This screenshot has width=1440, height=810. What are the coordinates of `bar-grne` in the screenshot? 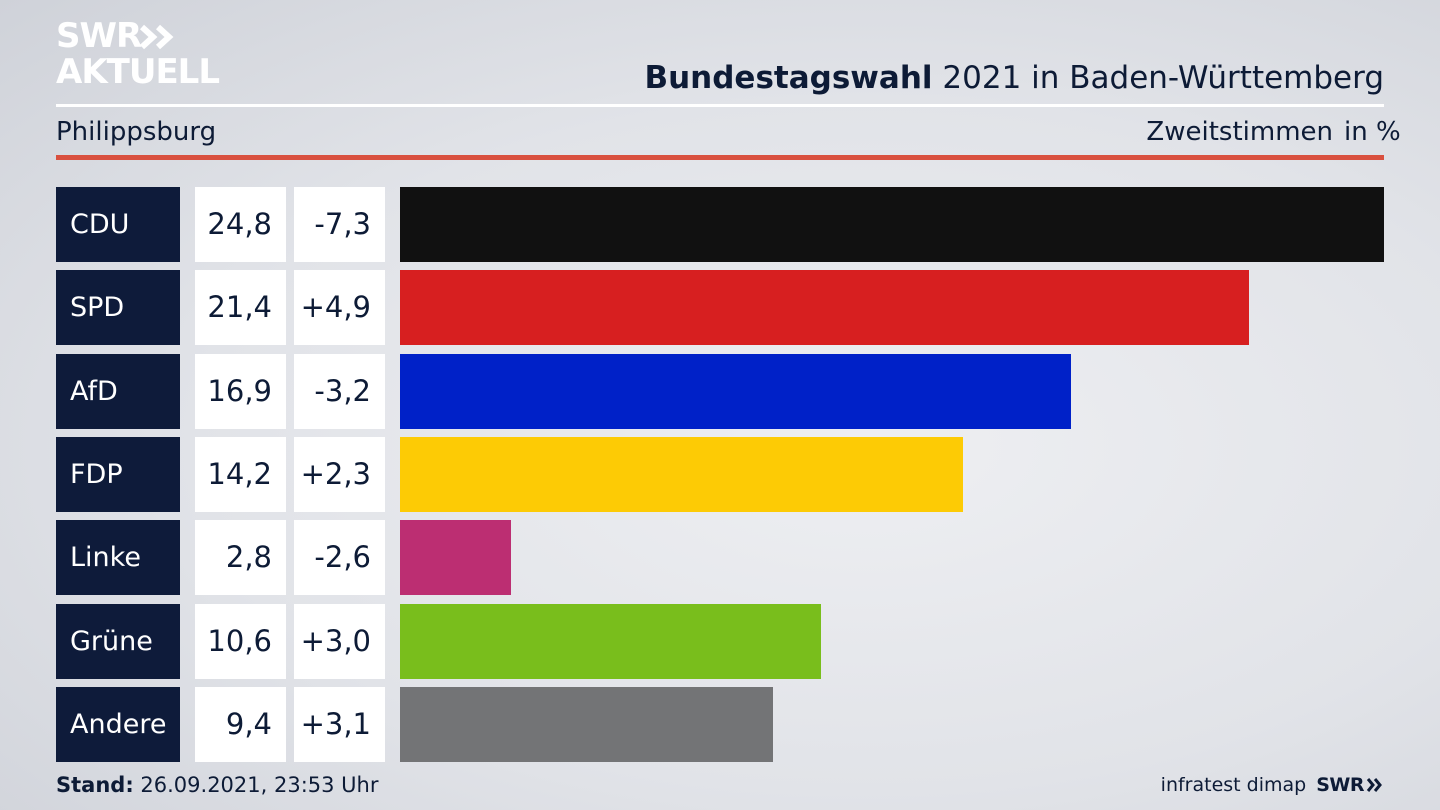 It's located at (610, 641).